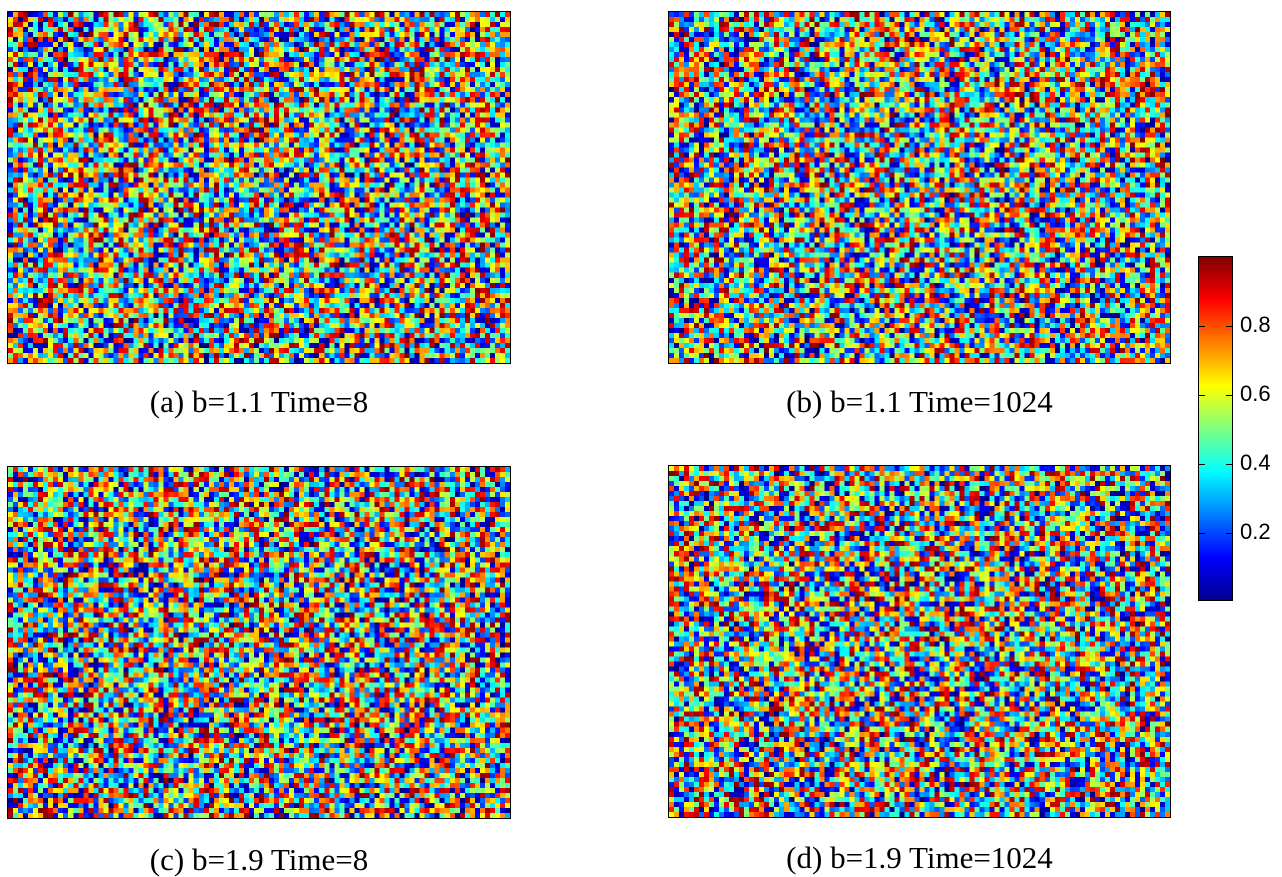 The height and width of the screenshot is (877, 1282). I want to click on panel-caption-d: (d) b=1.9 Time=1024, so click(919, 857).